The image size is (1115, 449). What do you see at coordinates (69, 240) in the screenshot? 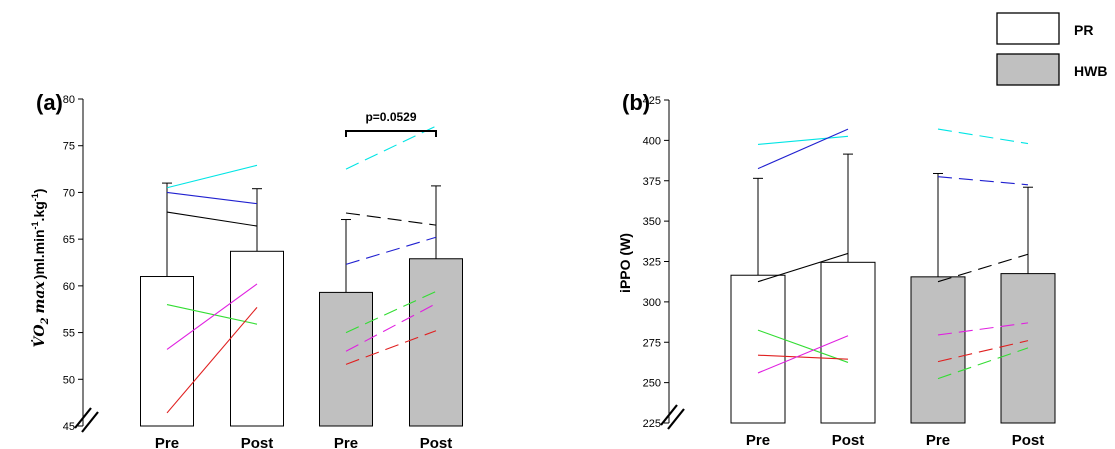
I see `panel-a-y-tick-label: 65` at bounding box center [69, 240].